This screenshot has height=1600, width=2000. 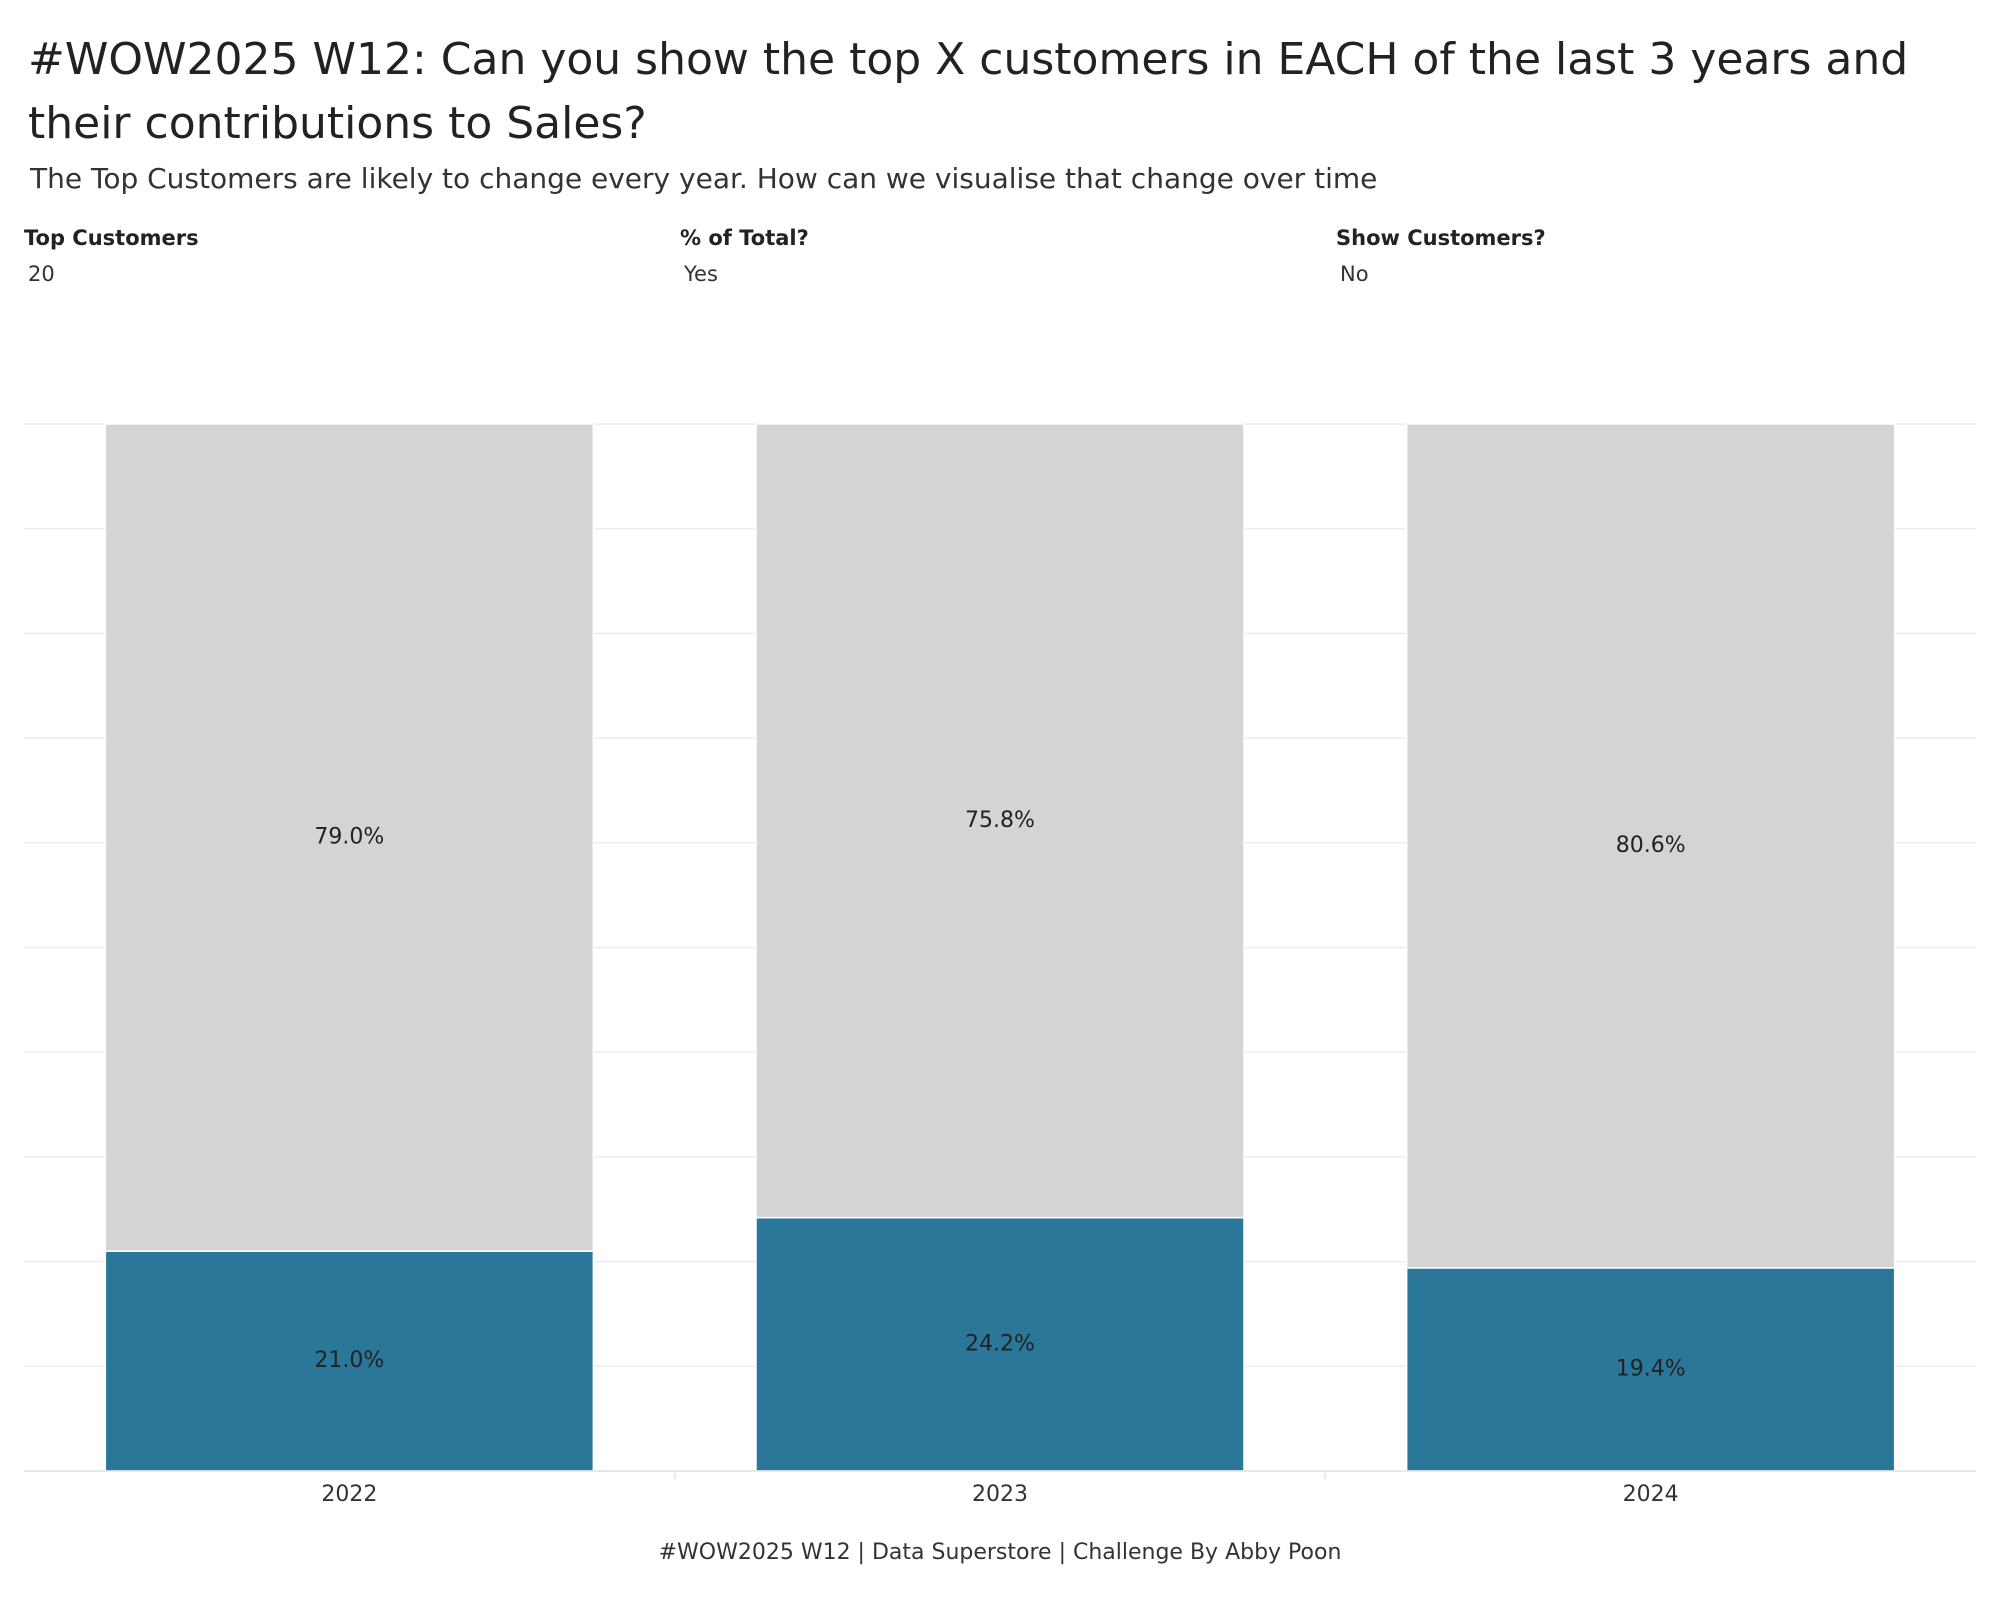 I want to click on data-label: 24.2%, so click(x=1000, y=1343).